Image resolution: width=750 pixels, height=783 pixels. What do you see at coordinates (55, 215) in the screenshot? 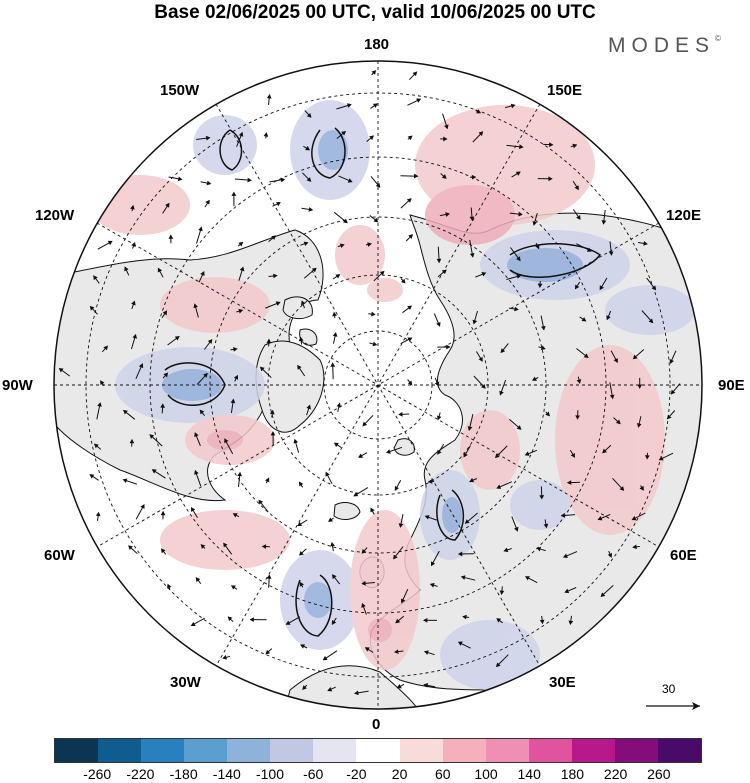
I see `lon-label-120w: 120W` at bounding box center [55, 215].